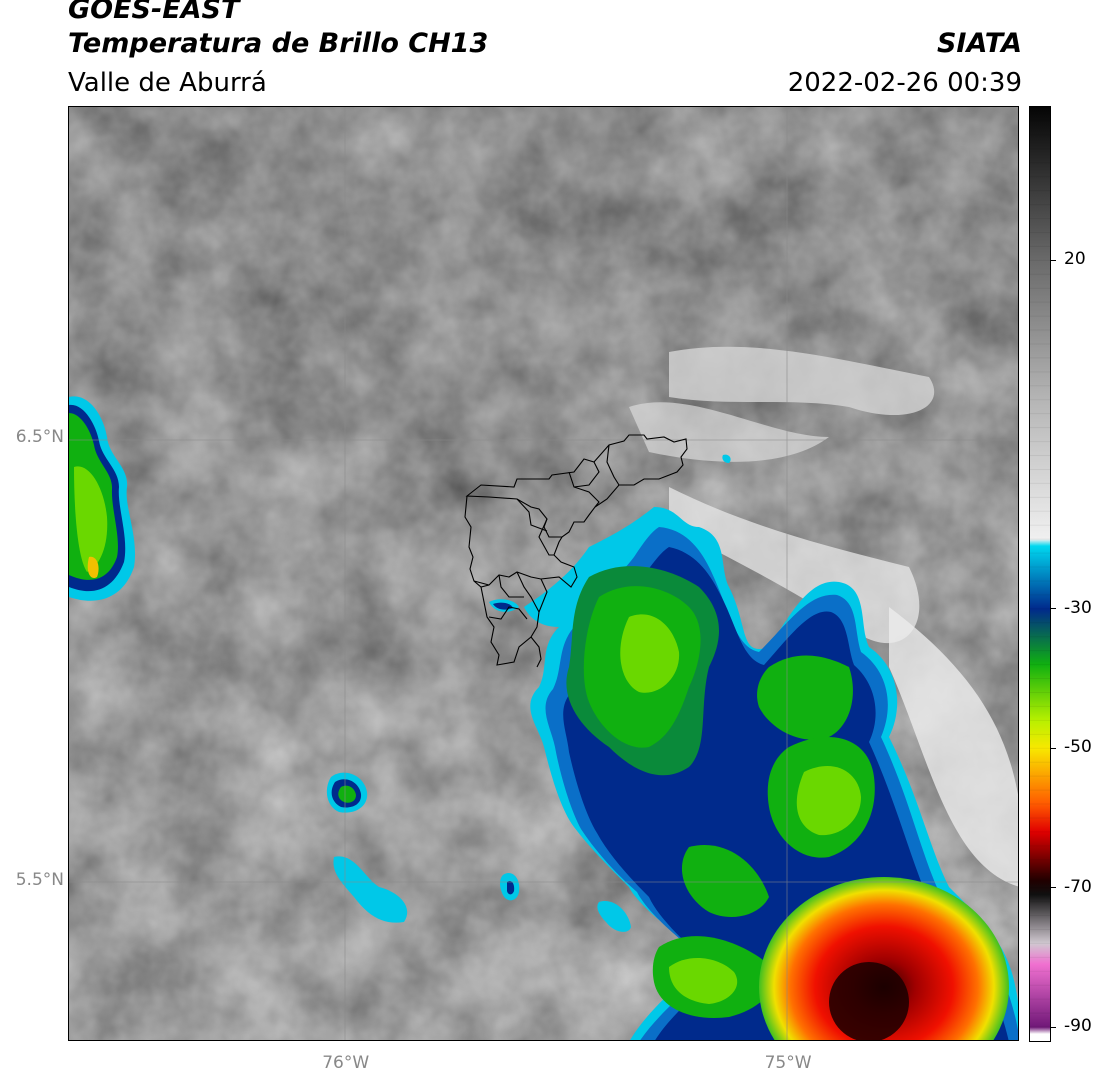 This screenshot has height=1078, width=1094. What do you see at coordinates (39, 437) in the screenshot?
I see `lat-tick-label: 6.5°N` at bounding box center [39, 437].